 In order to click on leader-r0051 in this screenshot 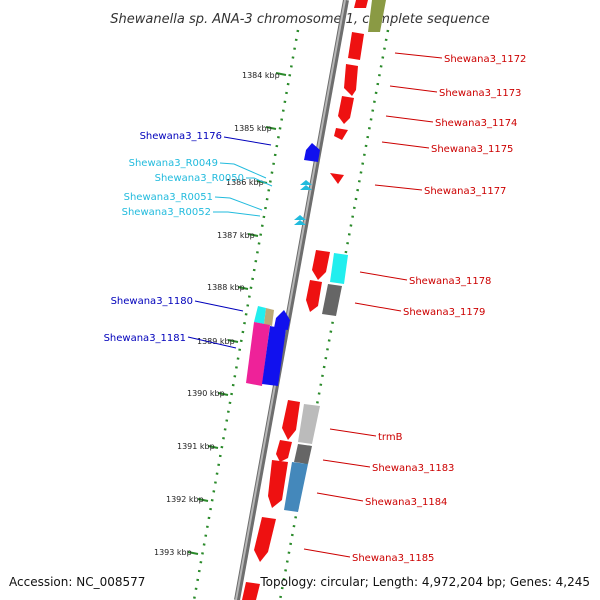, I will do `click(238, 203)`.